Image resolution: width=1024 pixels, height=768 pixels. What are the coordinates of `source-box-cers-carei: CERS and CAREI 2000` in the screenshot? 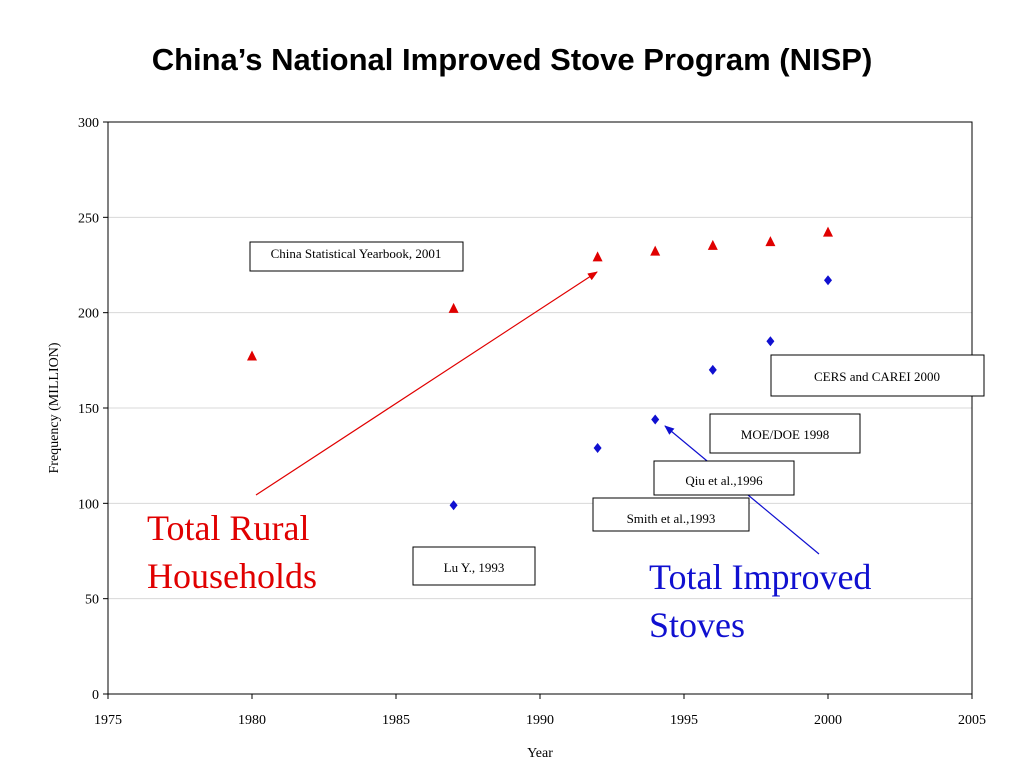 It's located at (877, 375).